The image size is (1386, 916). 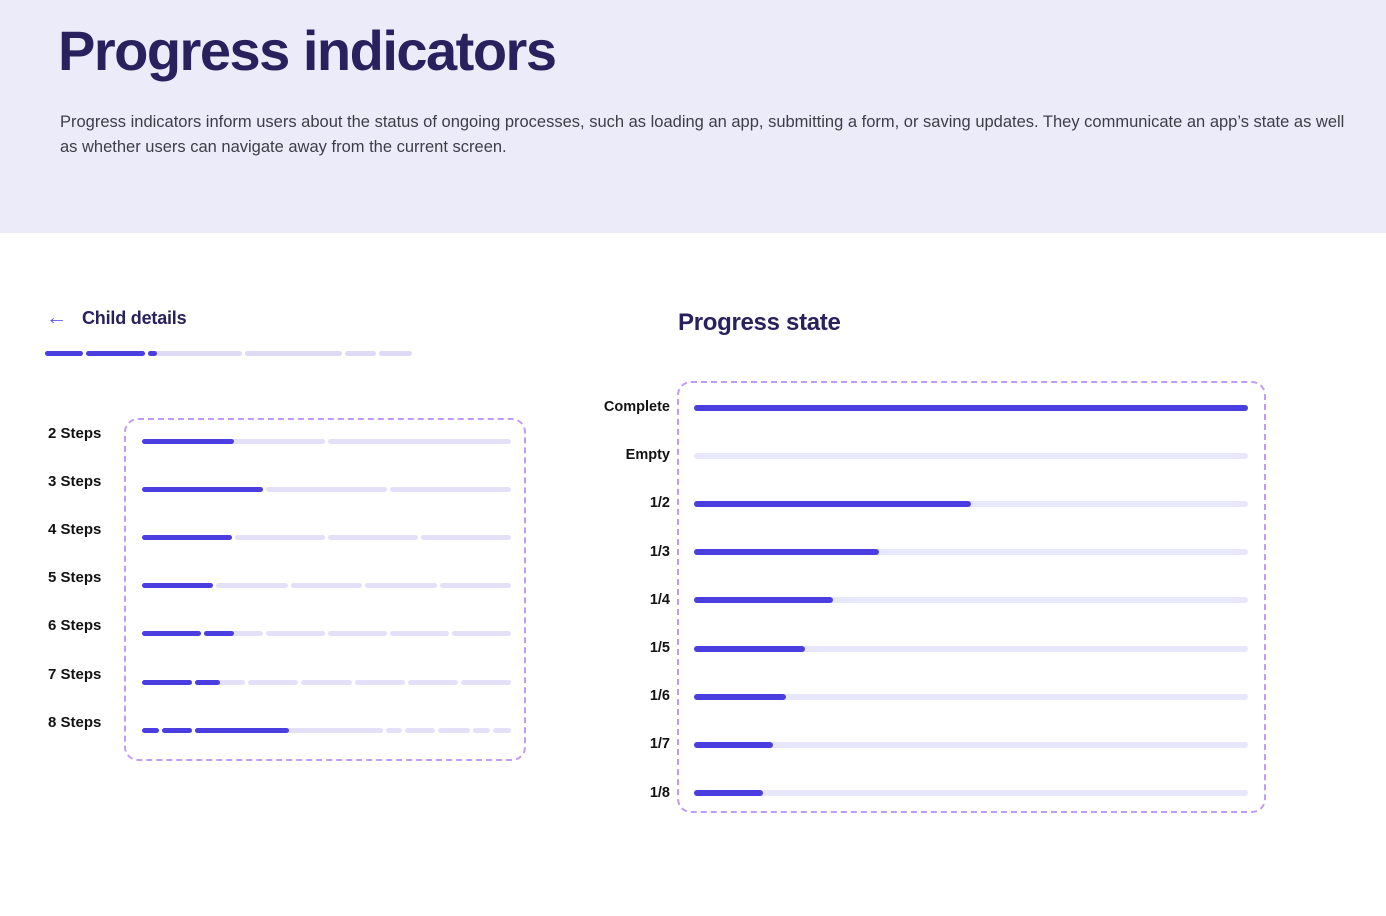 I want to click on state-row-label: Complete, so click(x=636, y=407).